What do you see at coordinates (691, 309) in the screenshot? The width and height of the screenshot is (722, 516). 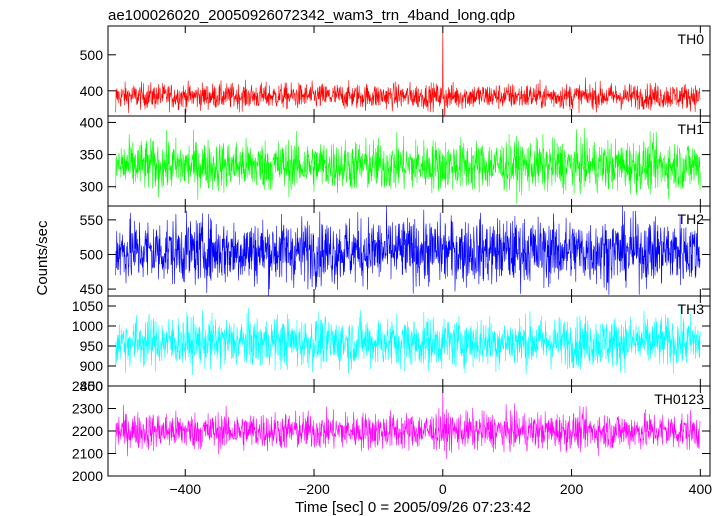 I see `panel-label: TH3` at bounding box center [691, 309].